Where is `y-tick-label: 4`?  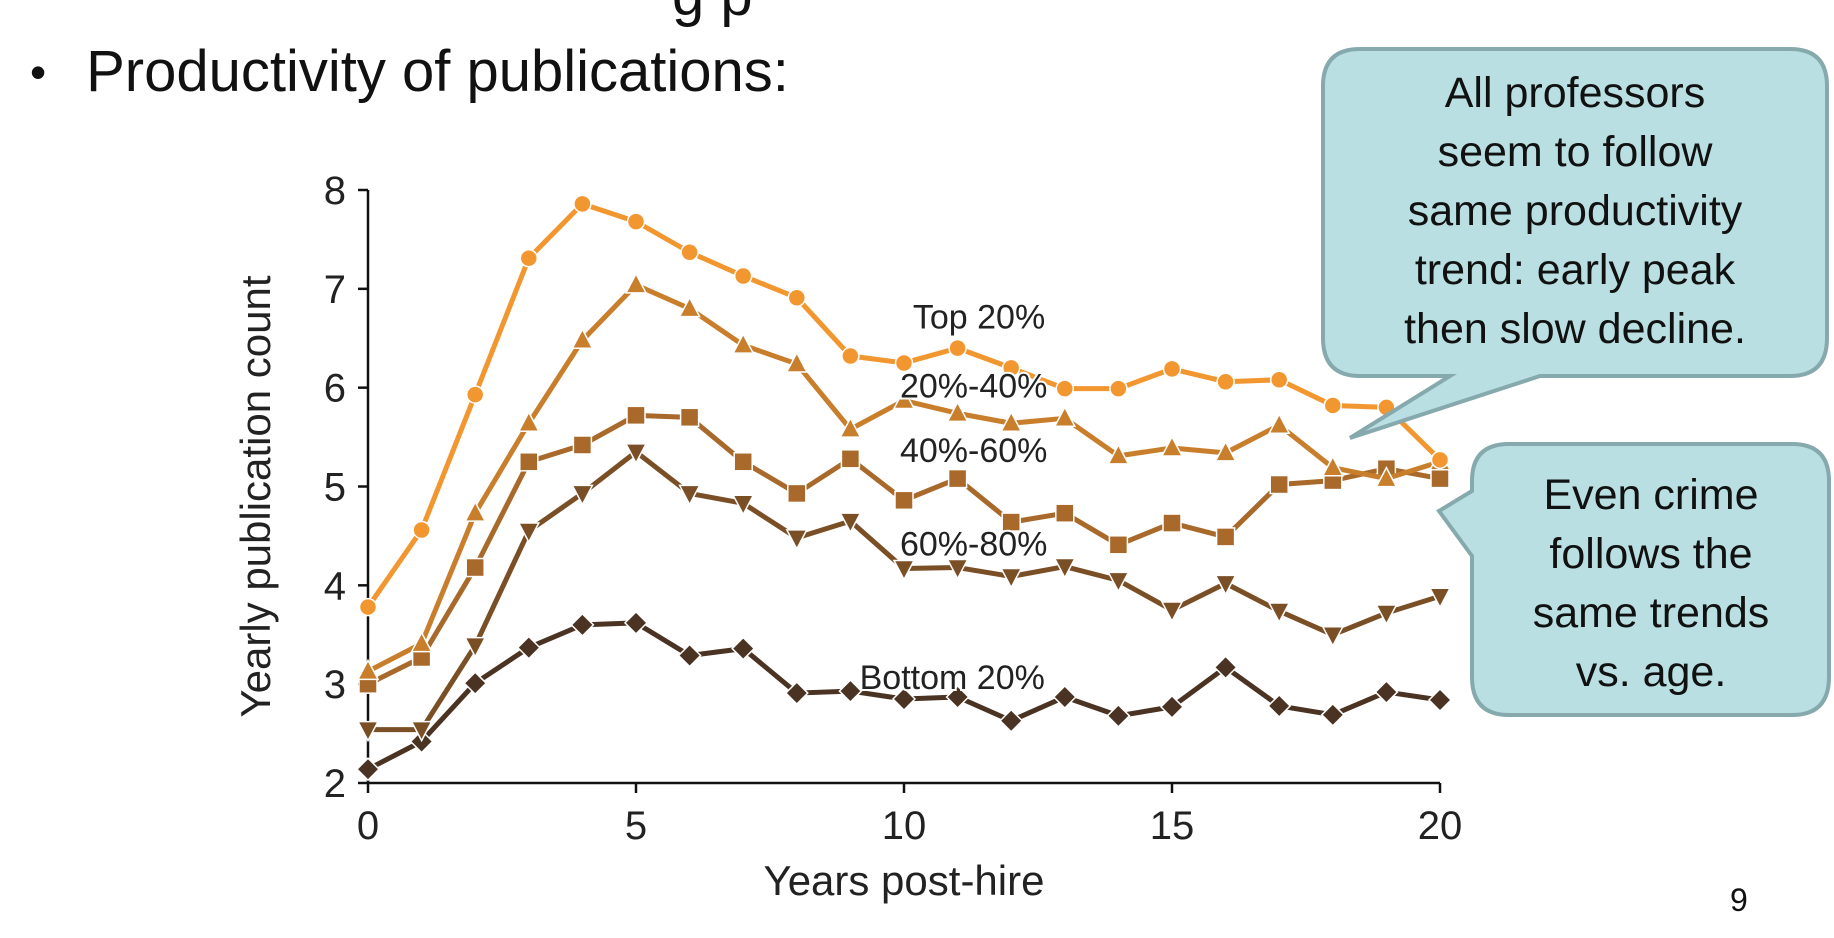
y-tick-label: 4 is located at coordinates (335, 586).